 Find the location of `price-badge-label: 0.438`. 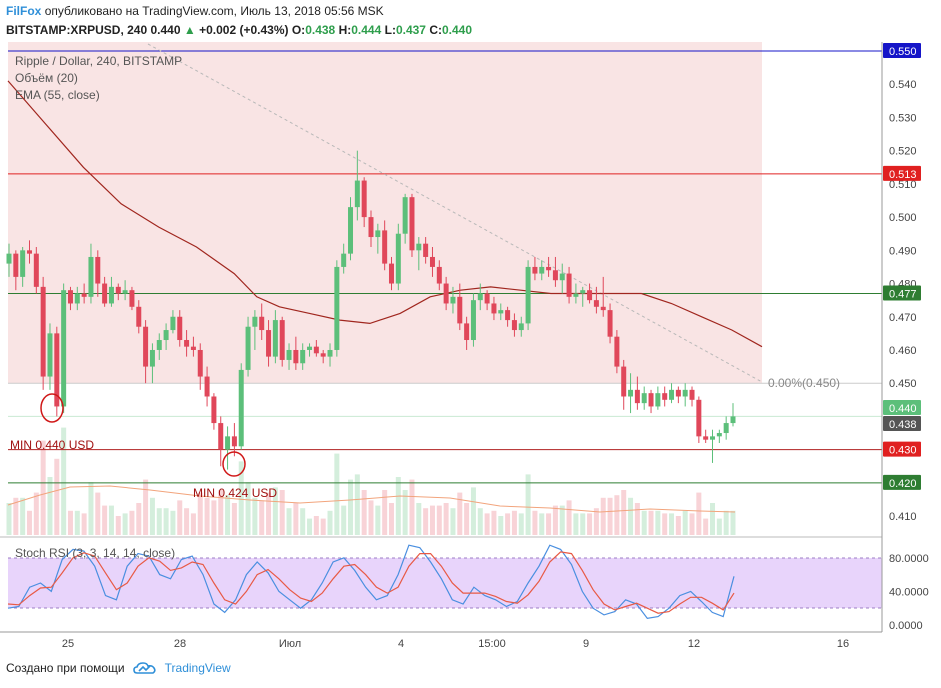

price-badge-label: 0.438 is located at coordinates (903, 425).